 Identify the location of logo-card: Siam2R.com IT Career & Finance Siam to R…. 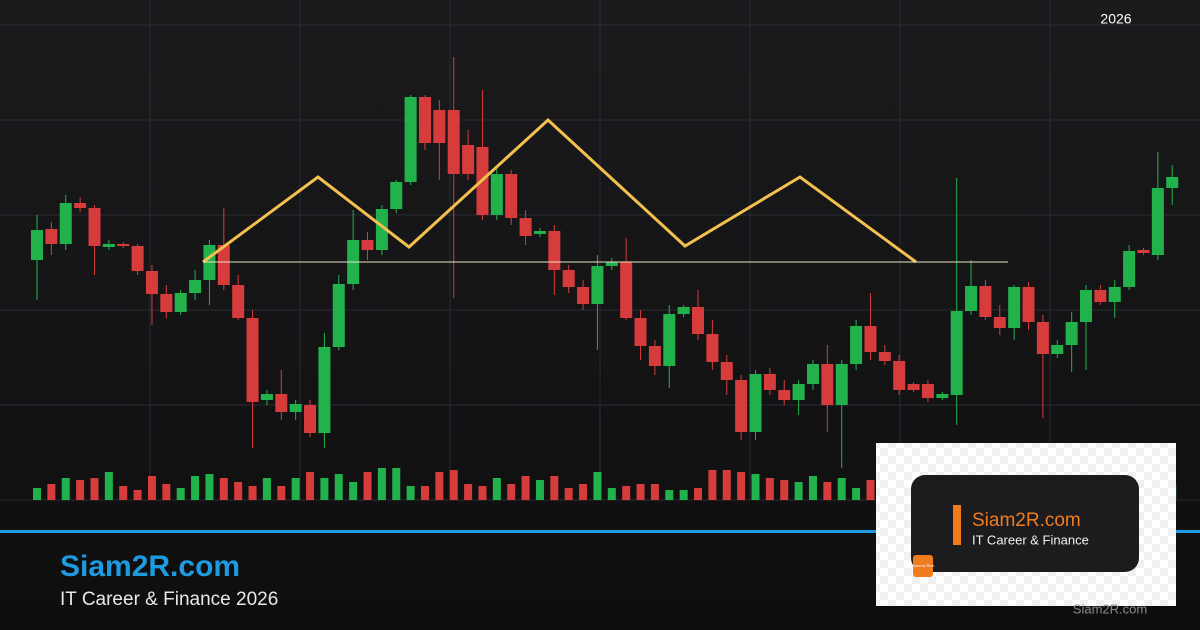
(1026, 524).